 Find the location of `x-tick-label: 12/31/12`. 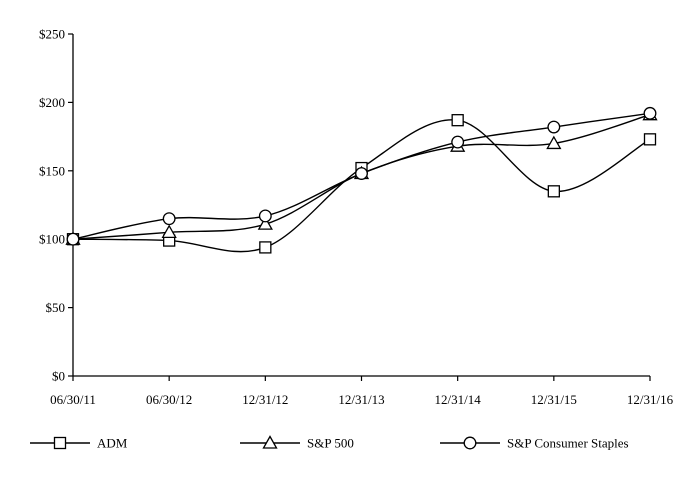

x-tick-label: 12/31/12 is located at coordinates (265, 399).